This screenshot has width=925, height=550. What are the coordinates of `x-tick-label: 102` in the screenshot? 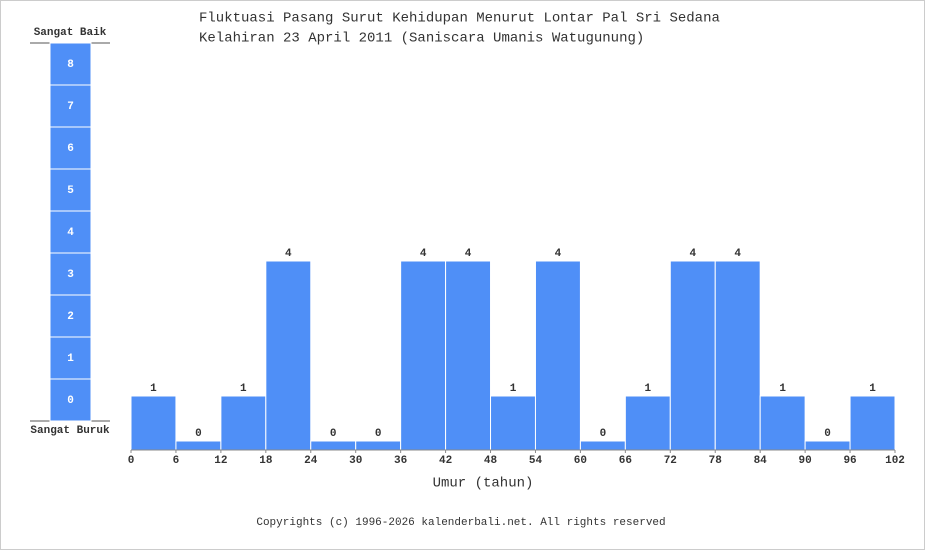 It's located at (895, 461).